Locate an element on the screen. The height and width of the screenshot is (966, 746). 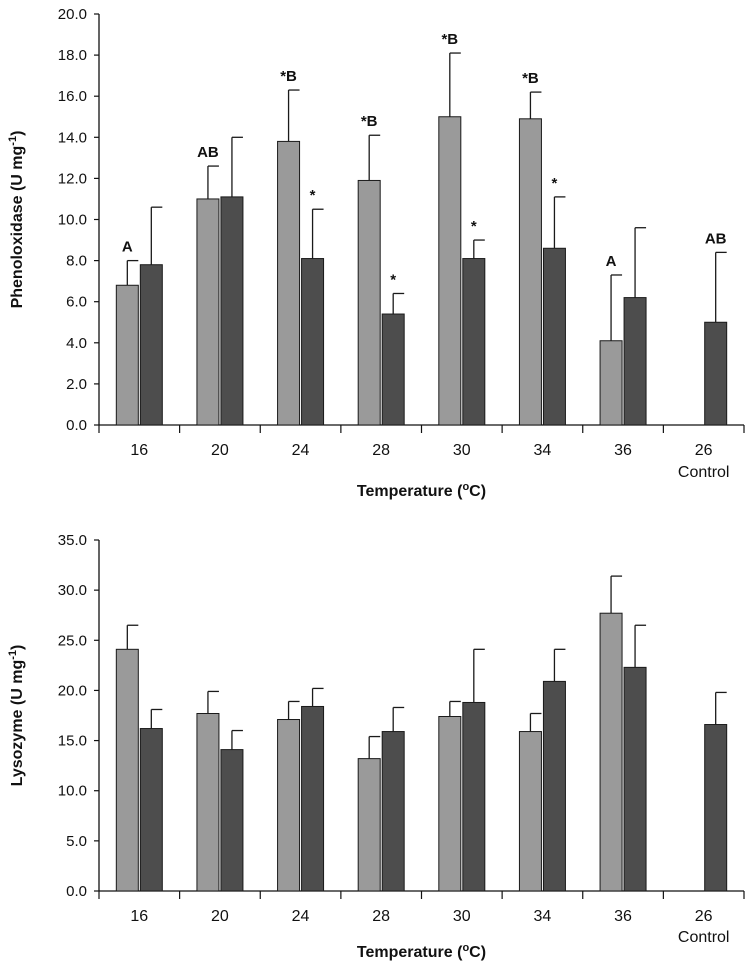
y-tick-label: 25.0 is located at coordinates (72, 640).